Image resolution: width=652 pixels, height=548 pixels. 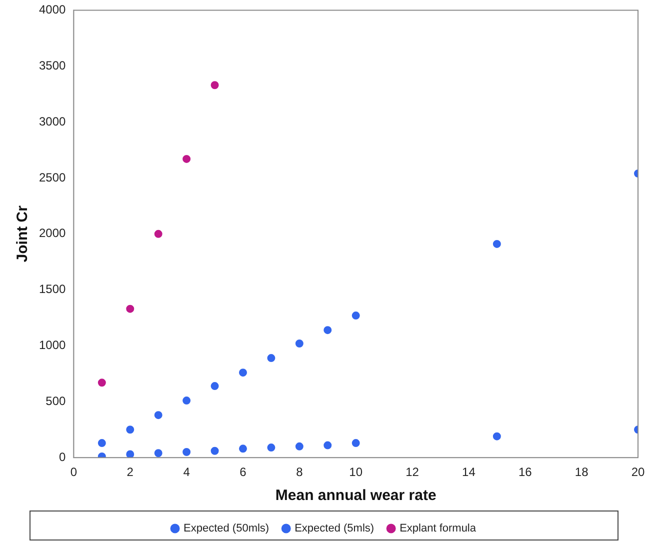 What do you see at coordinates (186, 472) in the screenshot?
I see `x-tick-label: 4` at bounding box center [186, 472].